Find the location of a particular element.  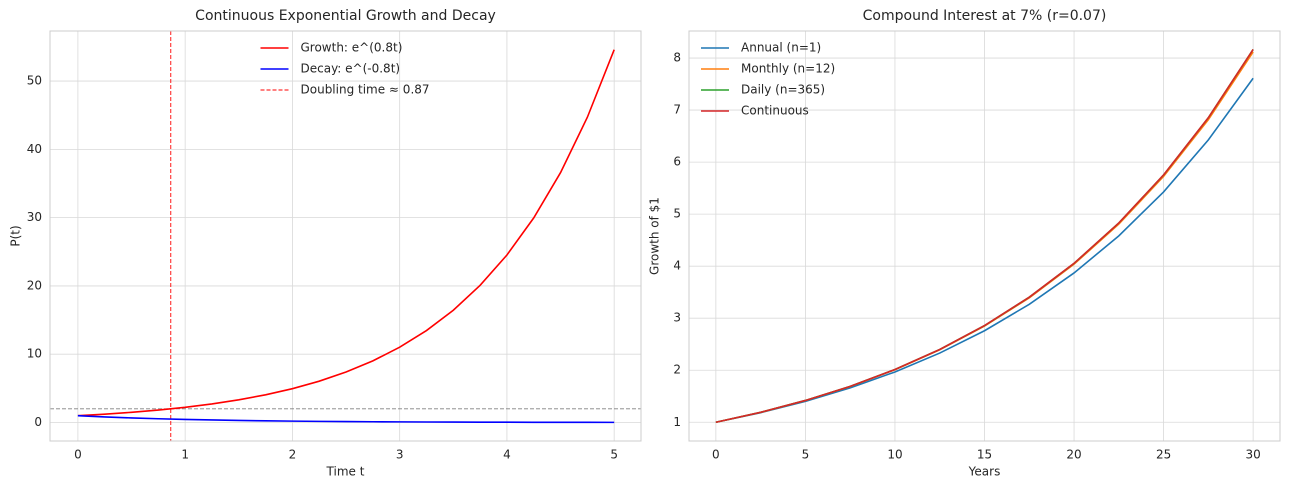

y-tick-label: 3 is located at coordinates (677, 318).